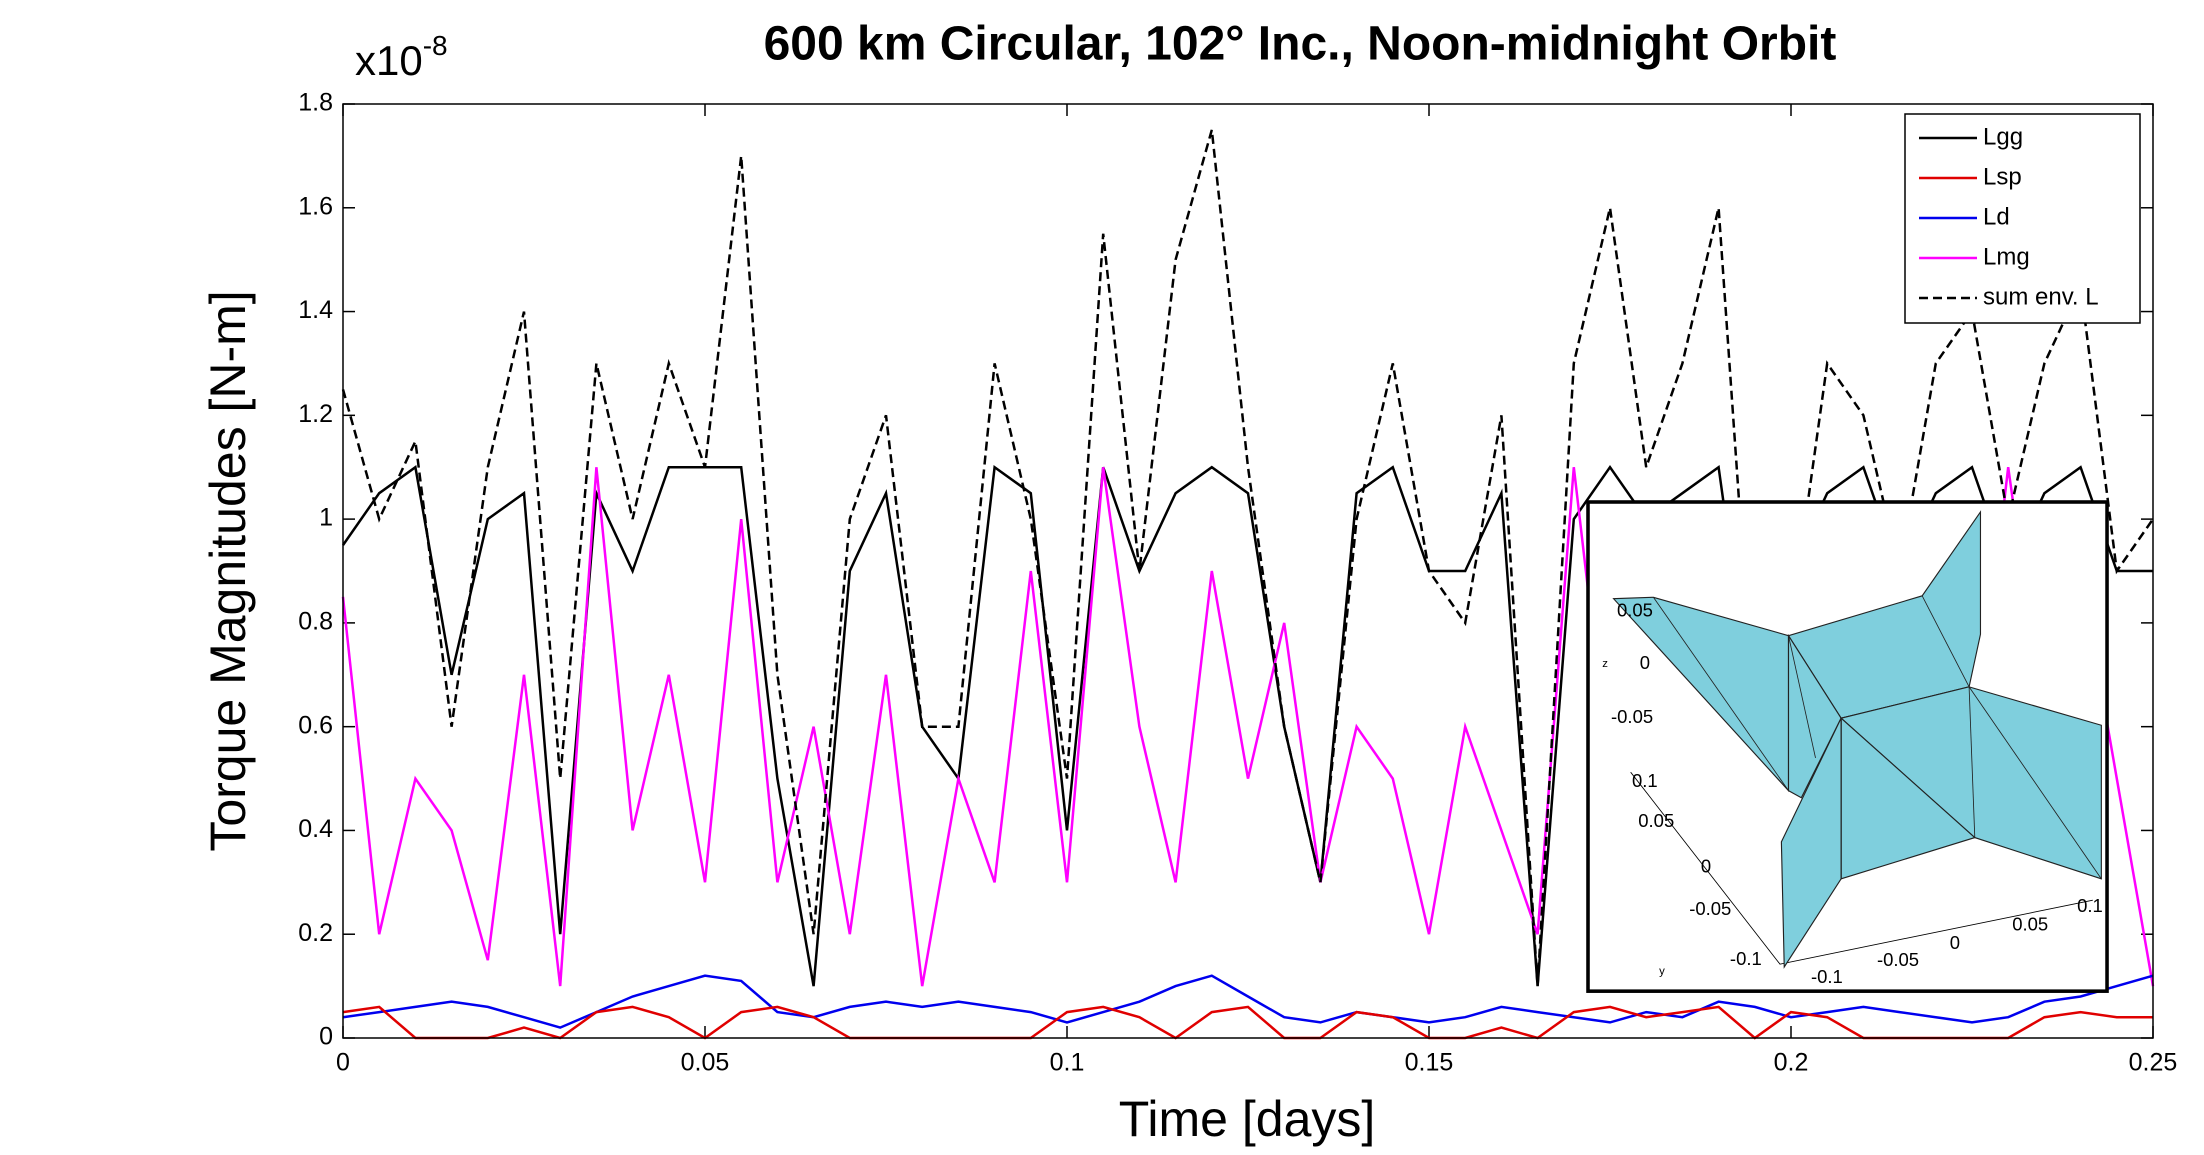  I want to click on y-tick-label: 0.4, so click(315, 829).